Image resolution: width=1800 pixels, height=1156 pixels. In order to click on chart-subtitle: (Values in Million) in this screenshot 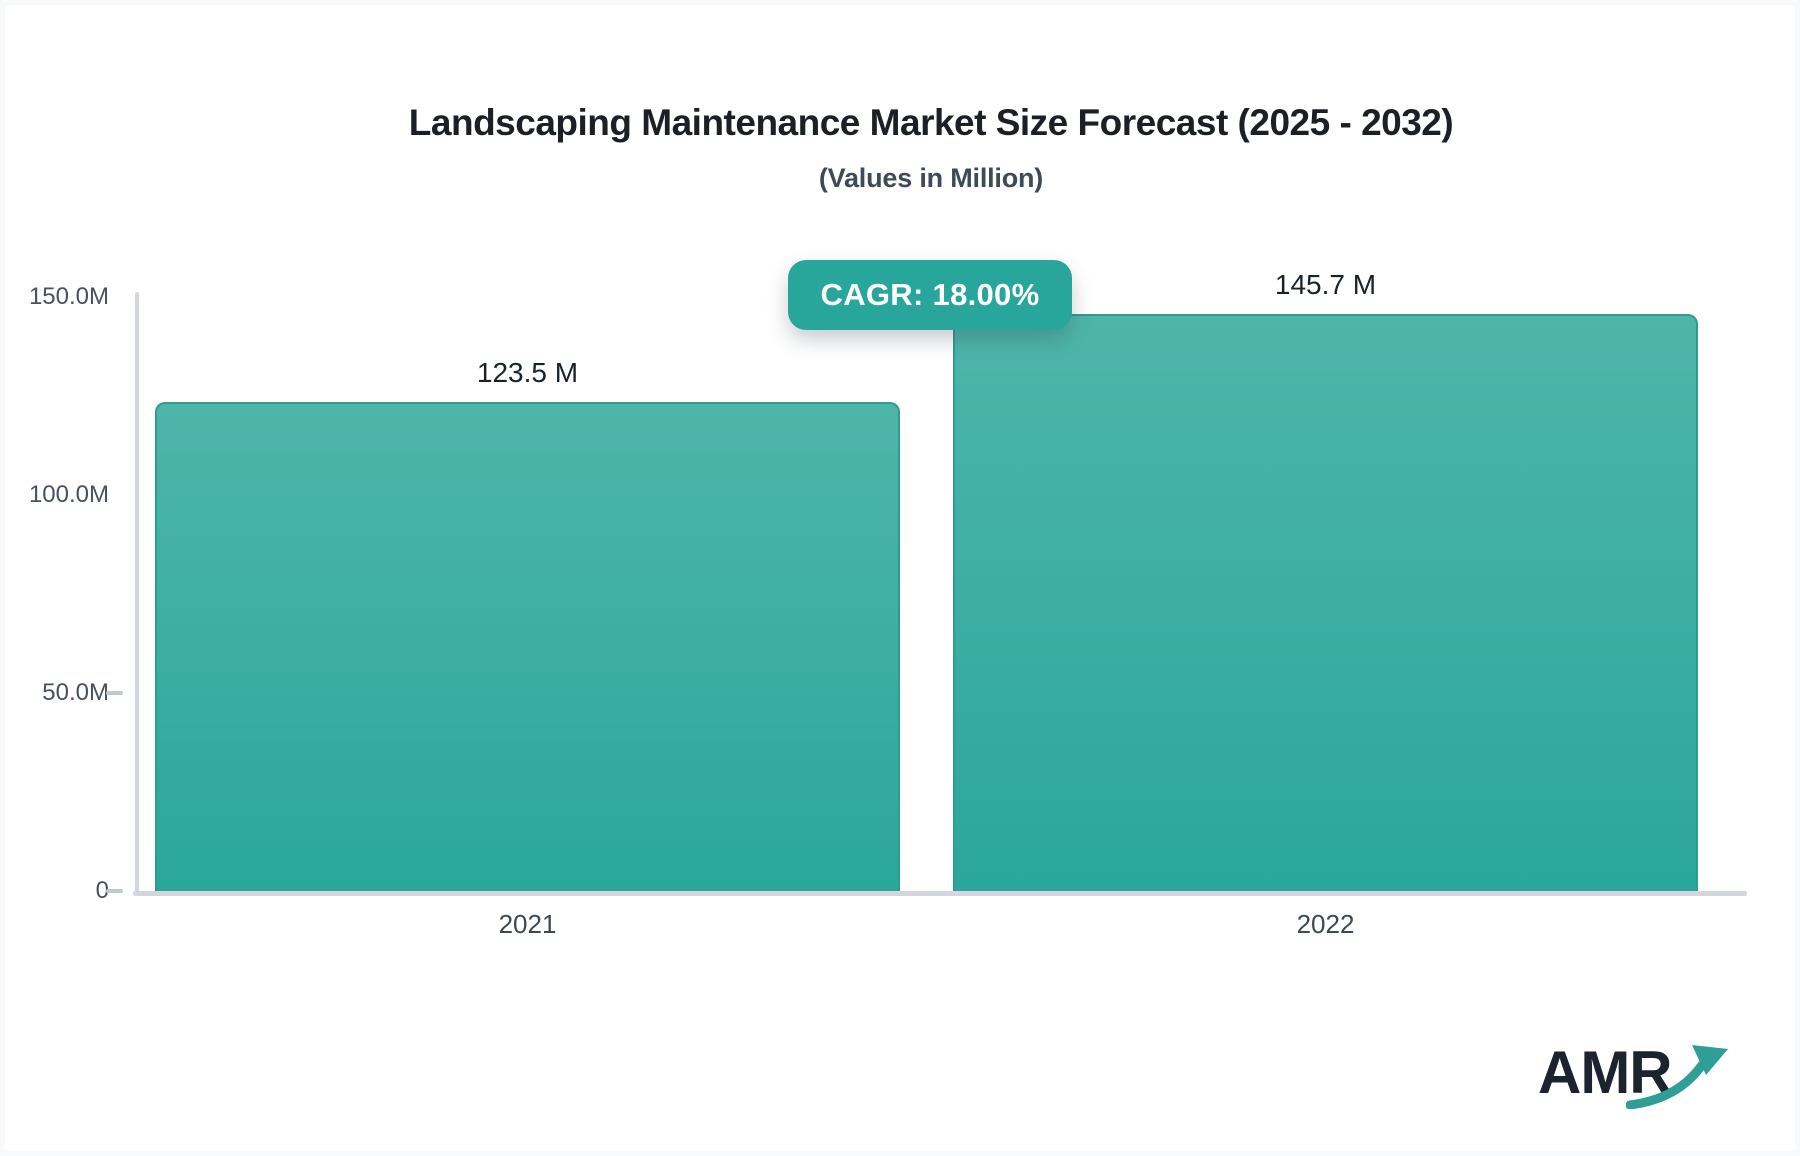, I will do `click(931, 178)`.